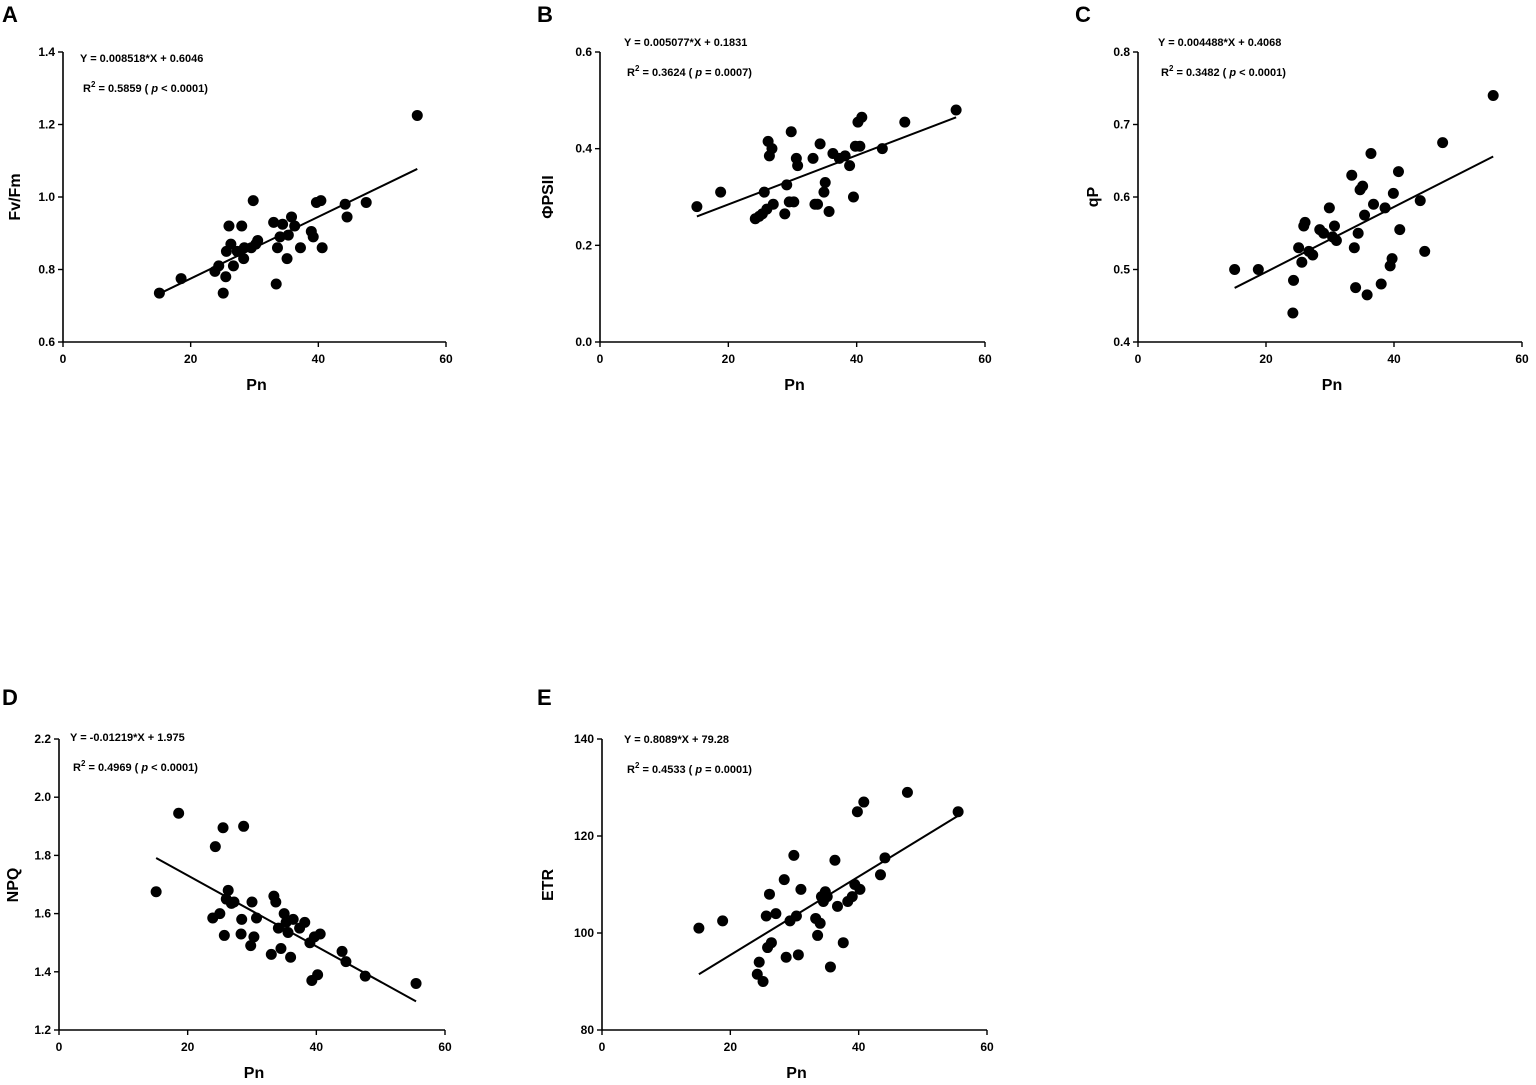  Describe the element at coordinates (42, 797) in the screenshot. I see `y-tick-label: 2.0` at that location.